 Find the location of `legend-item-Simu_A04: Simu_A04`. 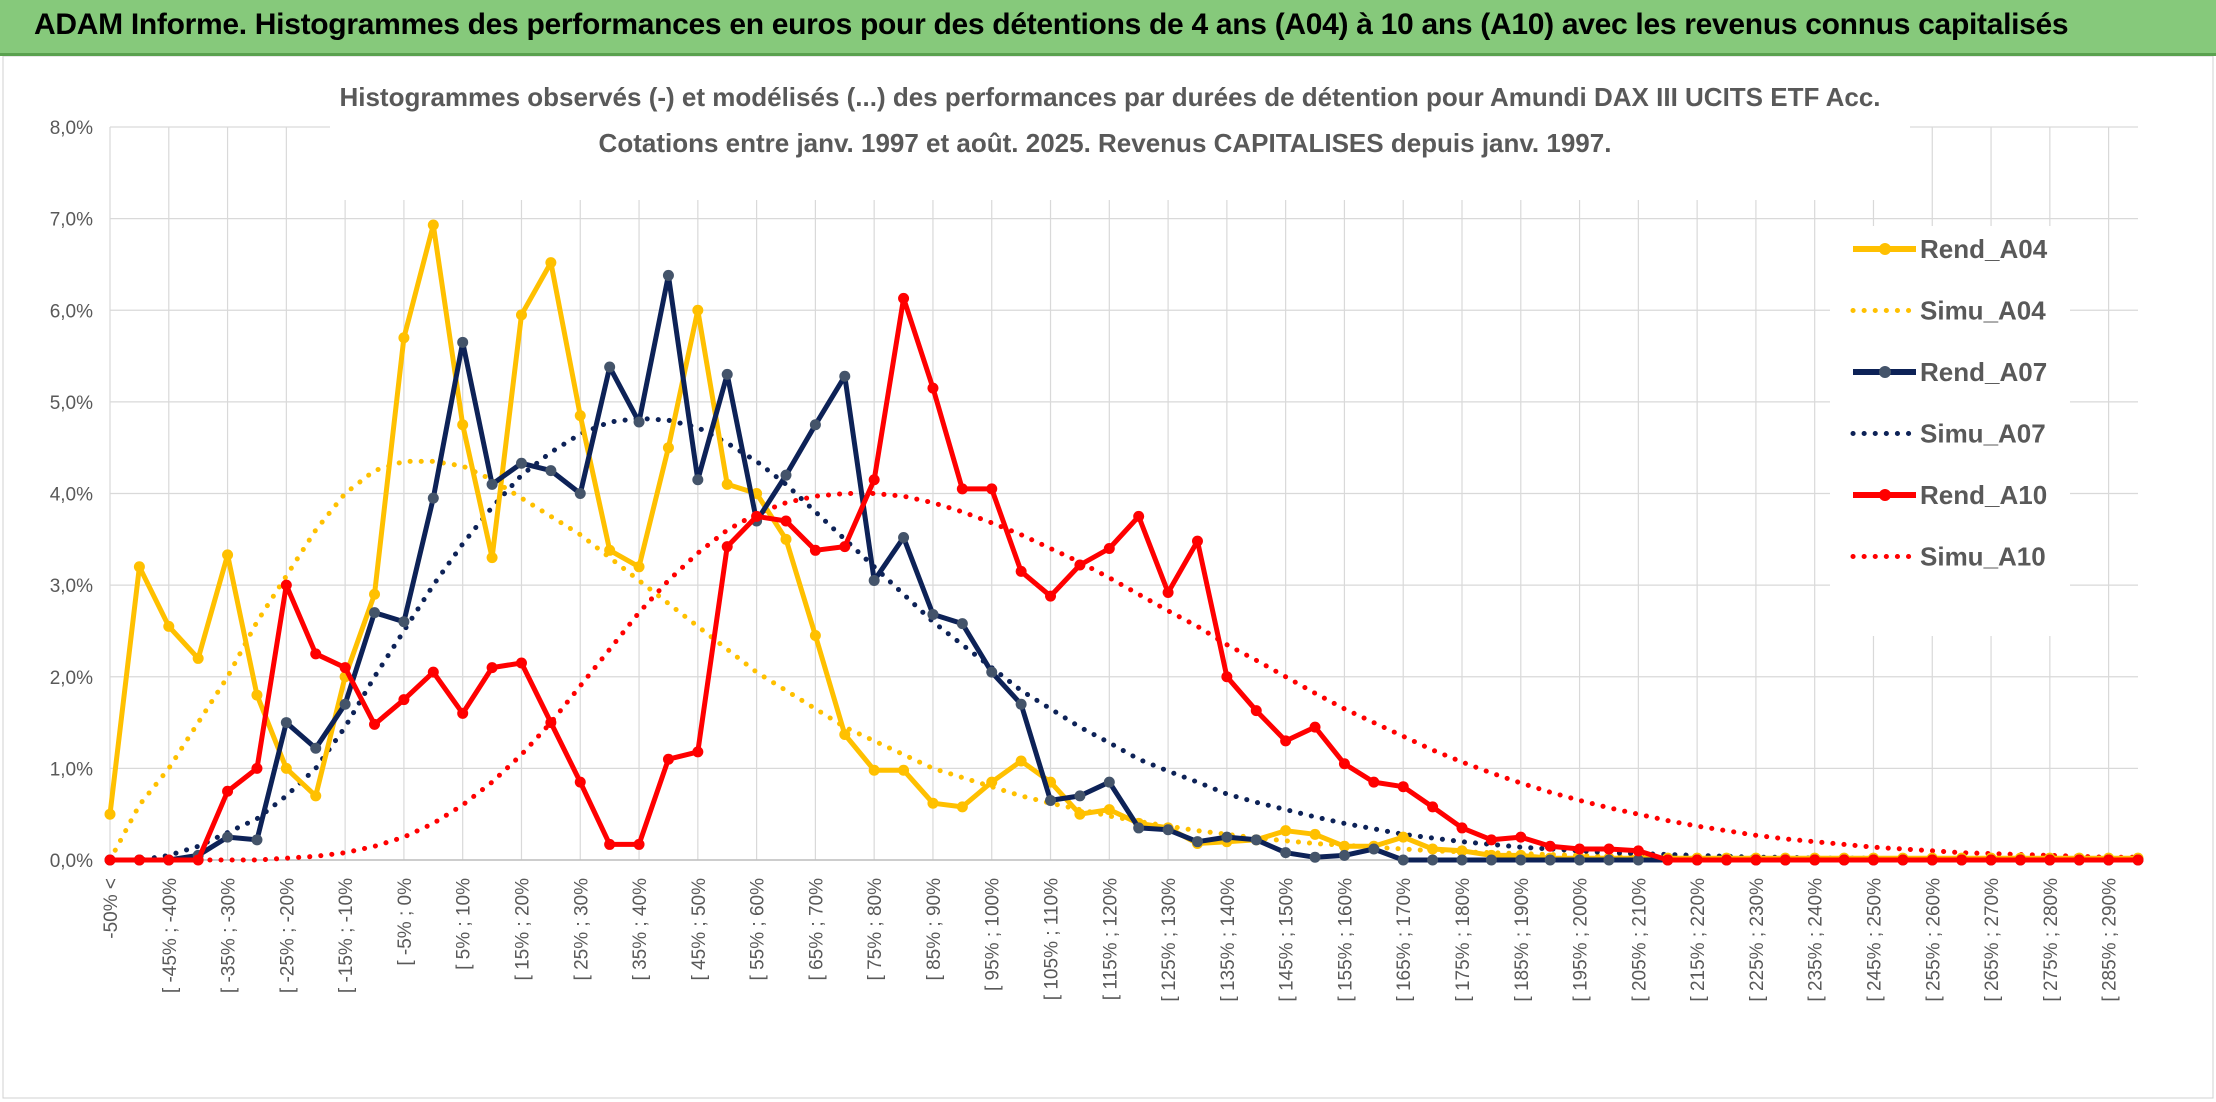

legend-item-Simu_A04: Simu_A04 is located at coordinates (1948, 311).